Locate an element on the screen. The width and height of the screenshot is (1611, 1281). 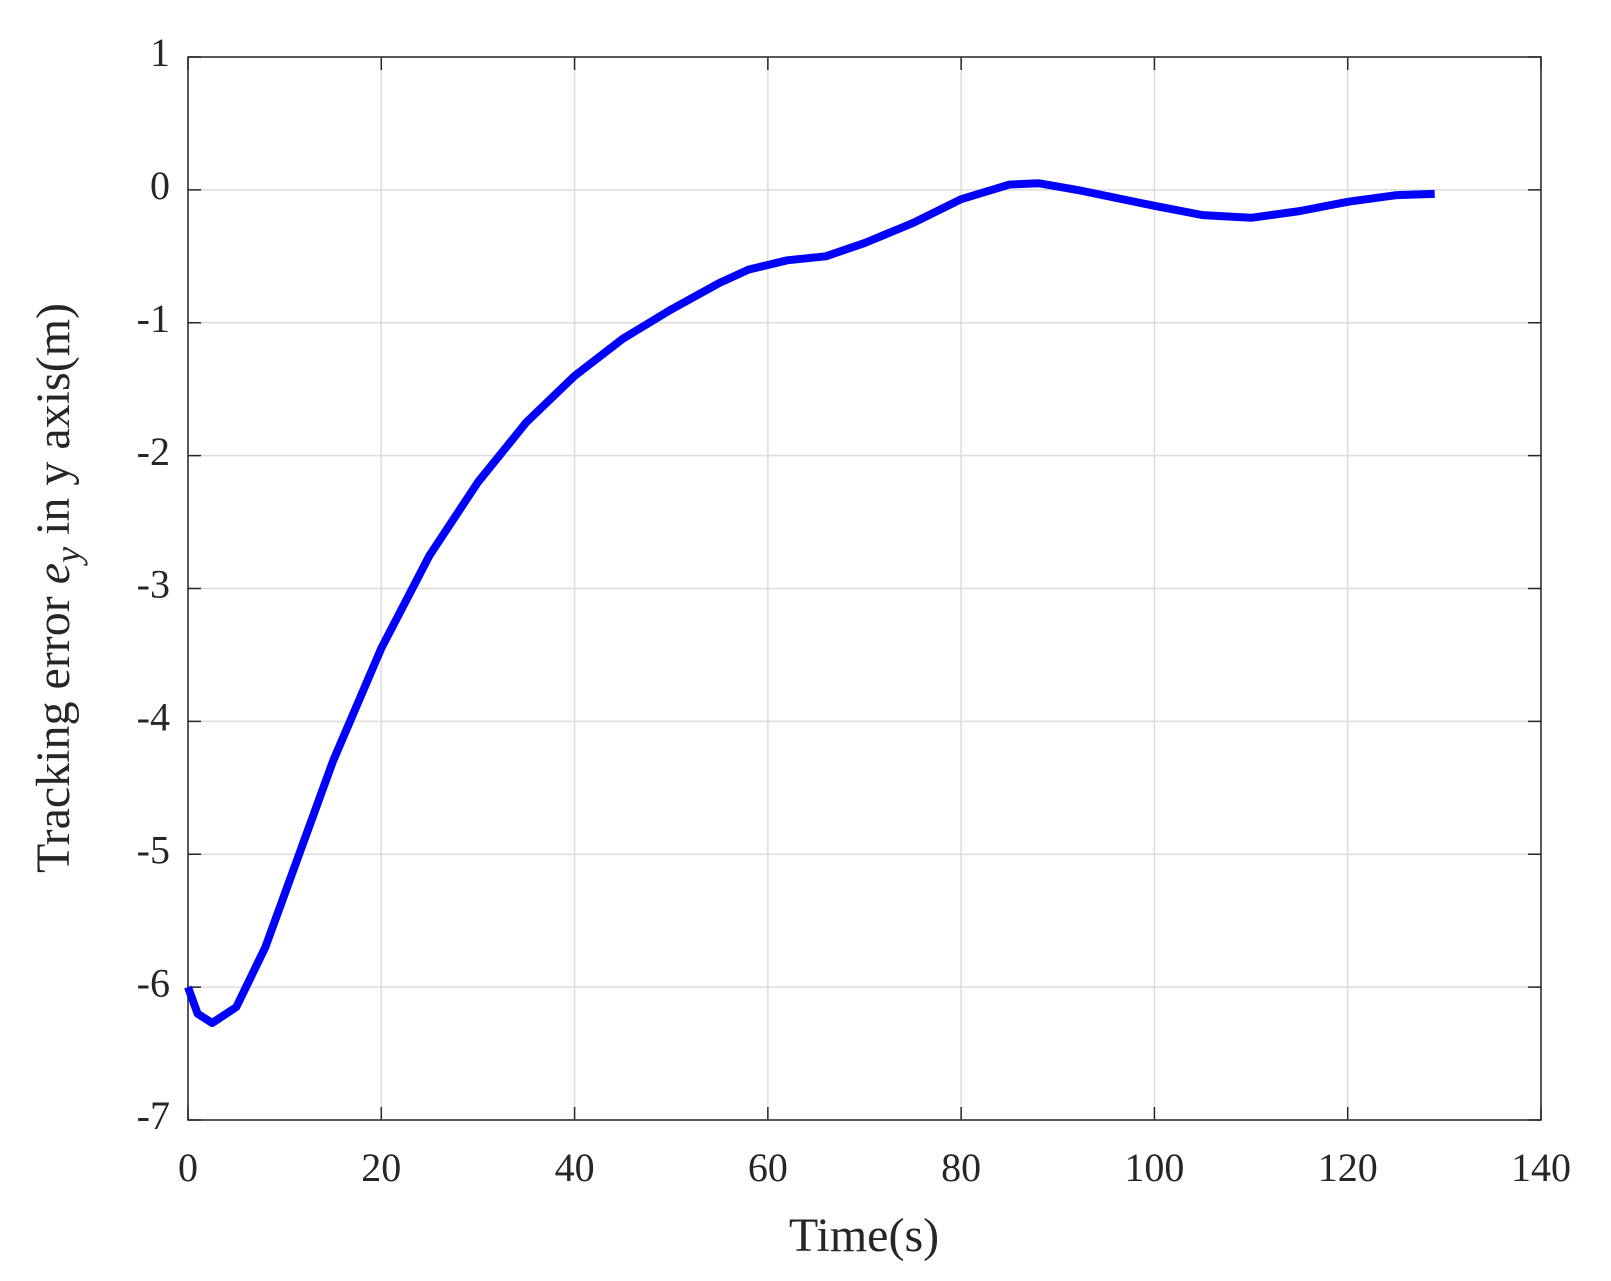
y-label-symbol: e is located at coordinates (53, 573).